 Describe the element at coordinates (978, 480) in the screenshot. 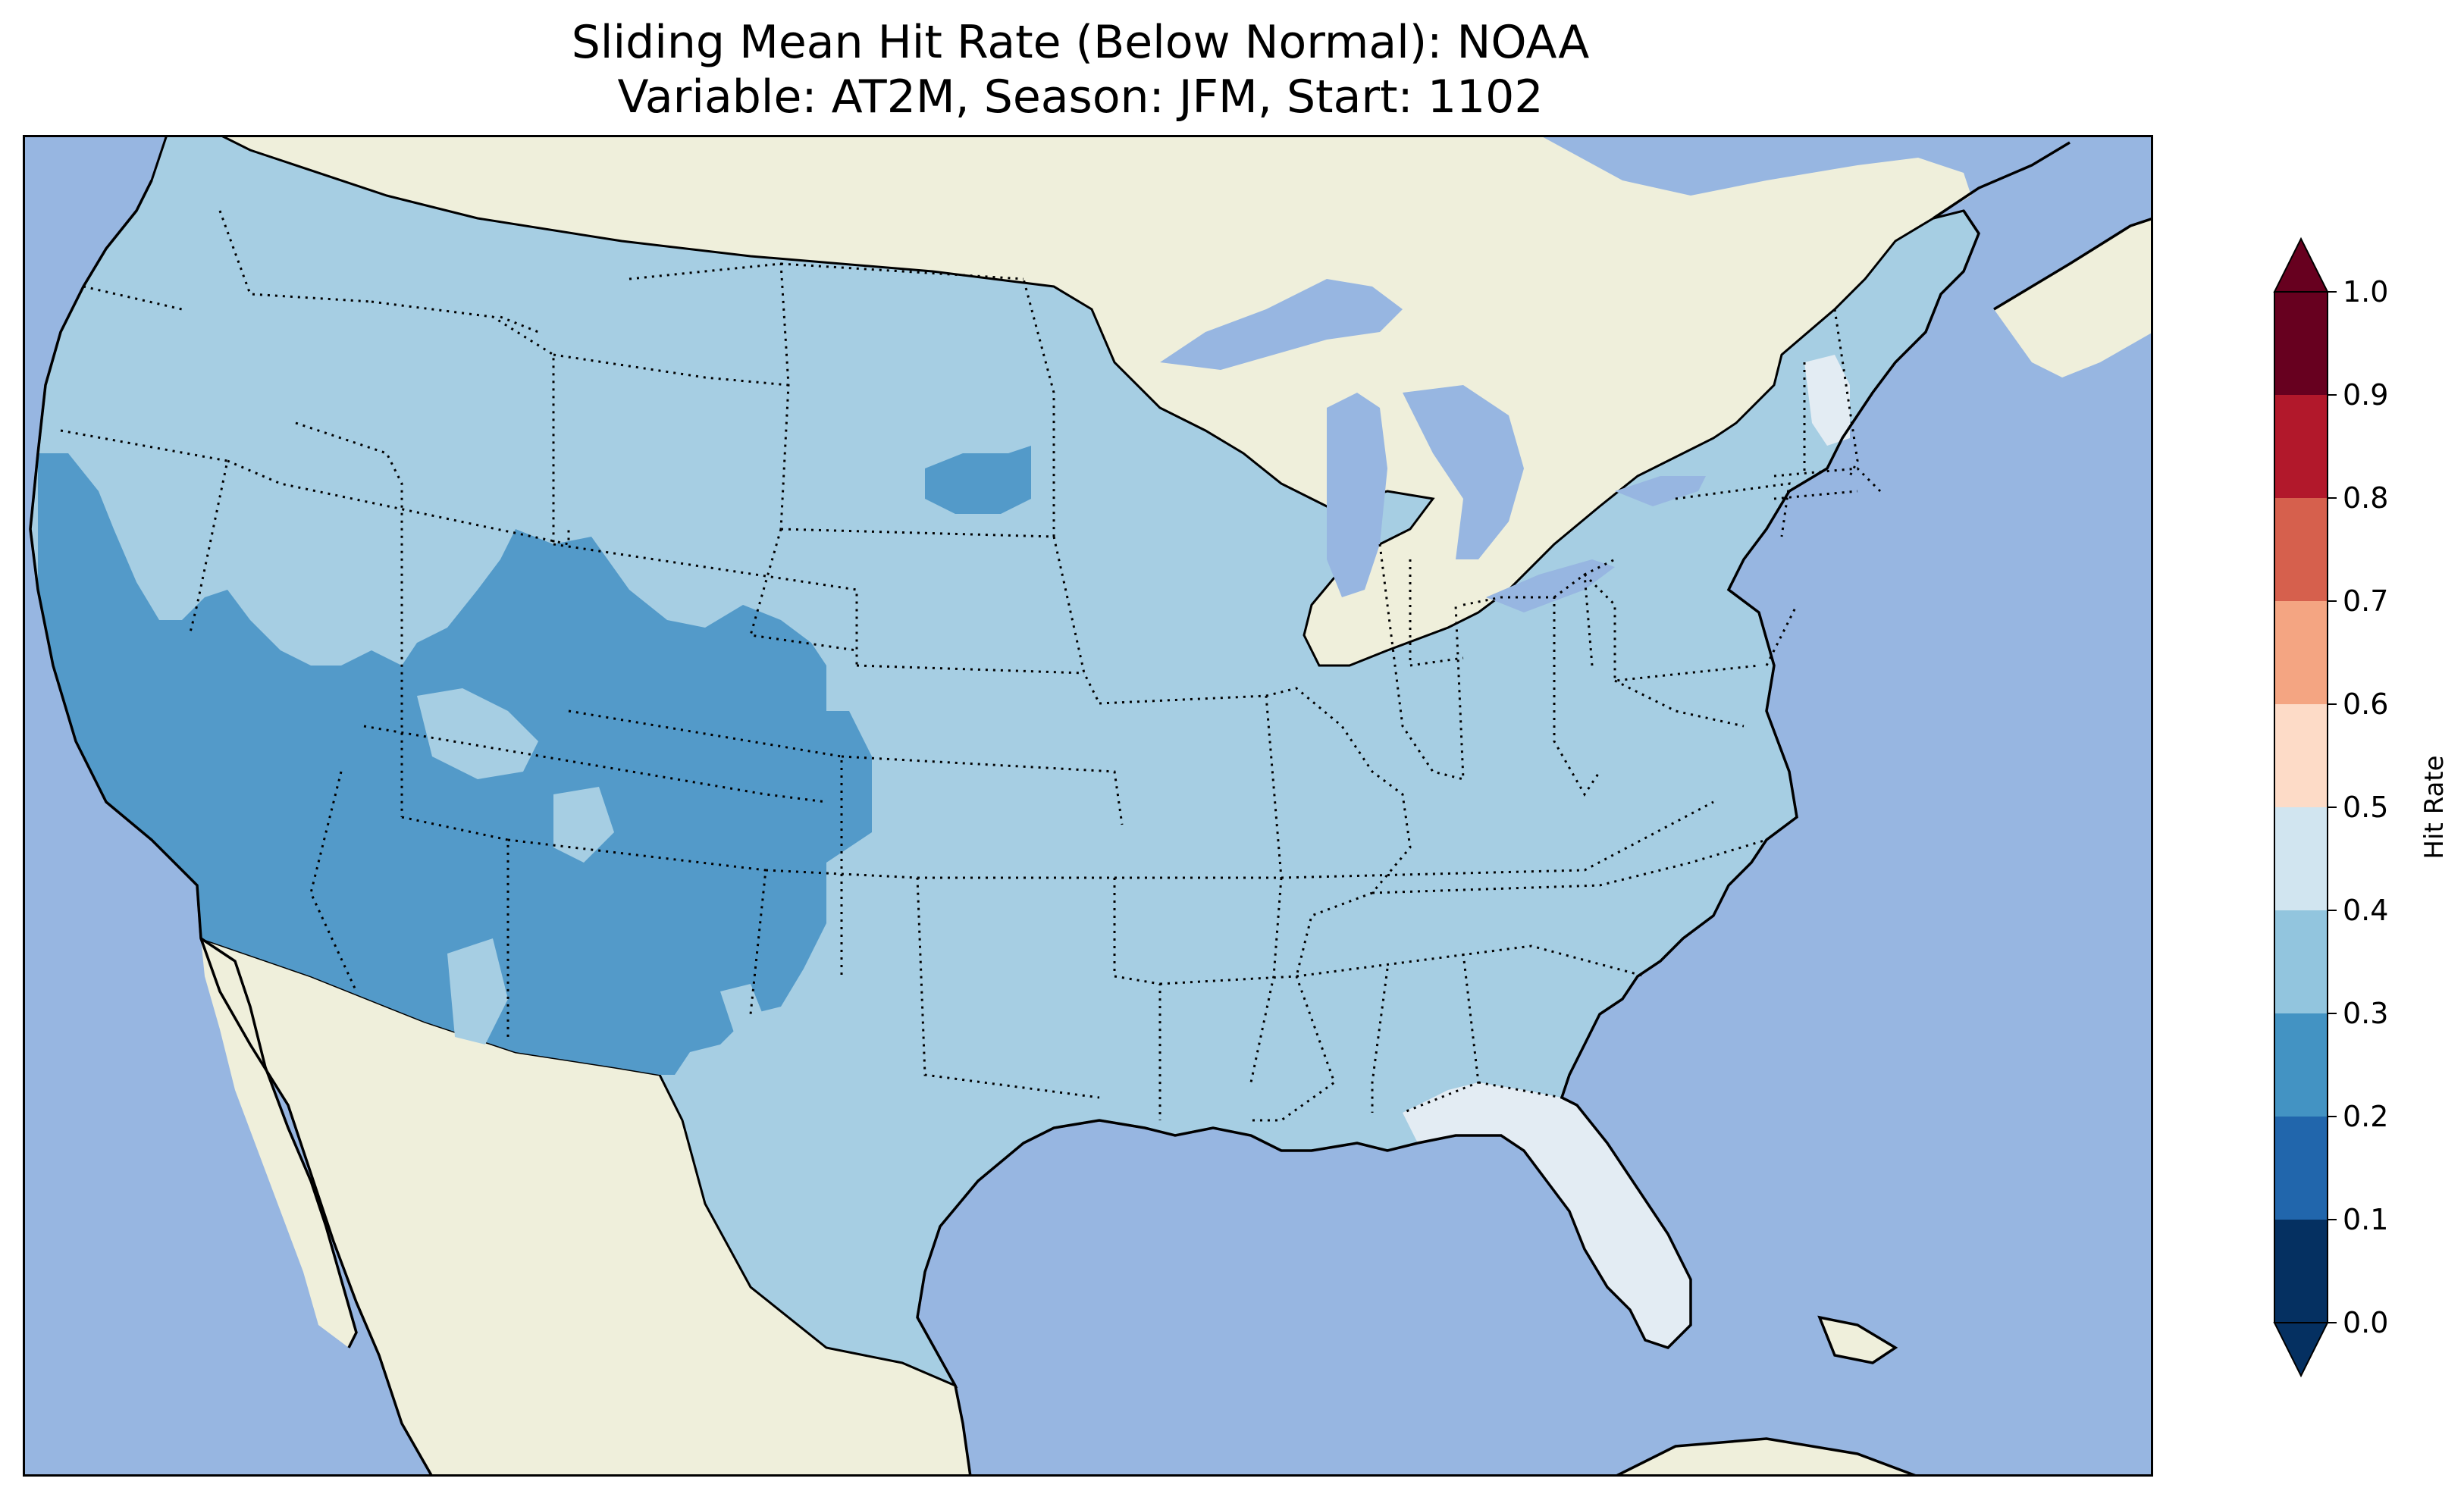

I see `dakota-patch` at that location.